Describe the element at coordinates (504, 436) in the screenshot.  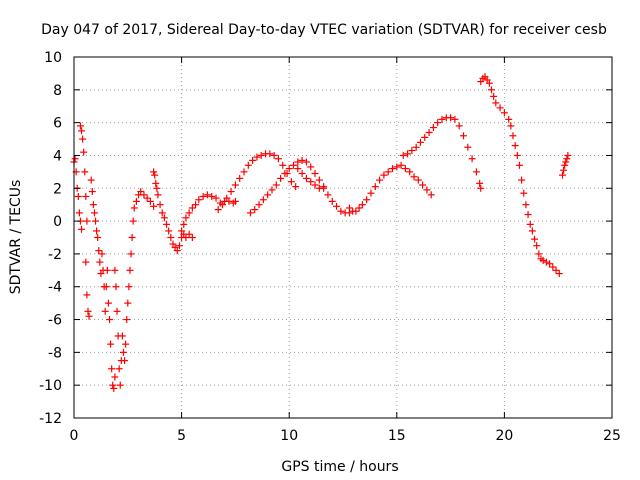
I see `x-tick-label: 20` at that location.